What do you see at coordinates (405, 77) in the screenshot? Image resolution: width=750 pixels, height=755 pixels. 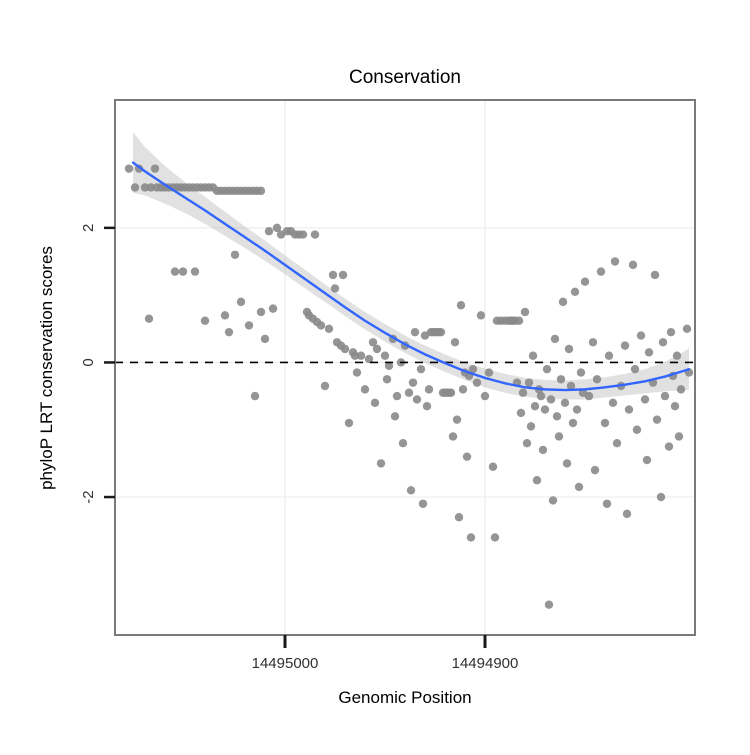 I see `chart-title: Conservation` at bounding box center [405, 77].